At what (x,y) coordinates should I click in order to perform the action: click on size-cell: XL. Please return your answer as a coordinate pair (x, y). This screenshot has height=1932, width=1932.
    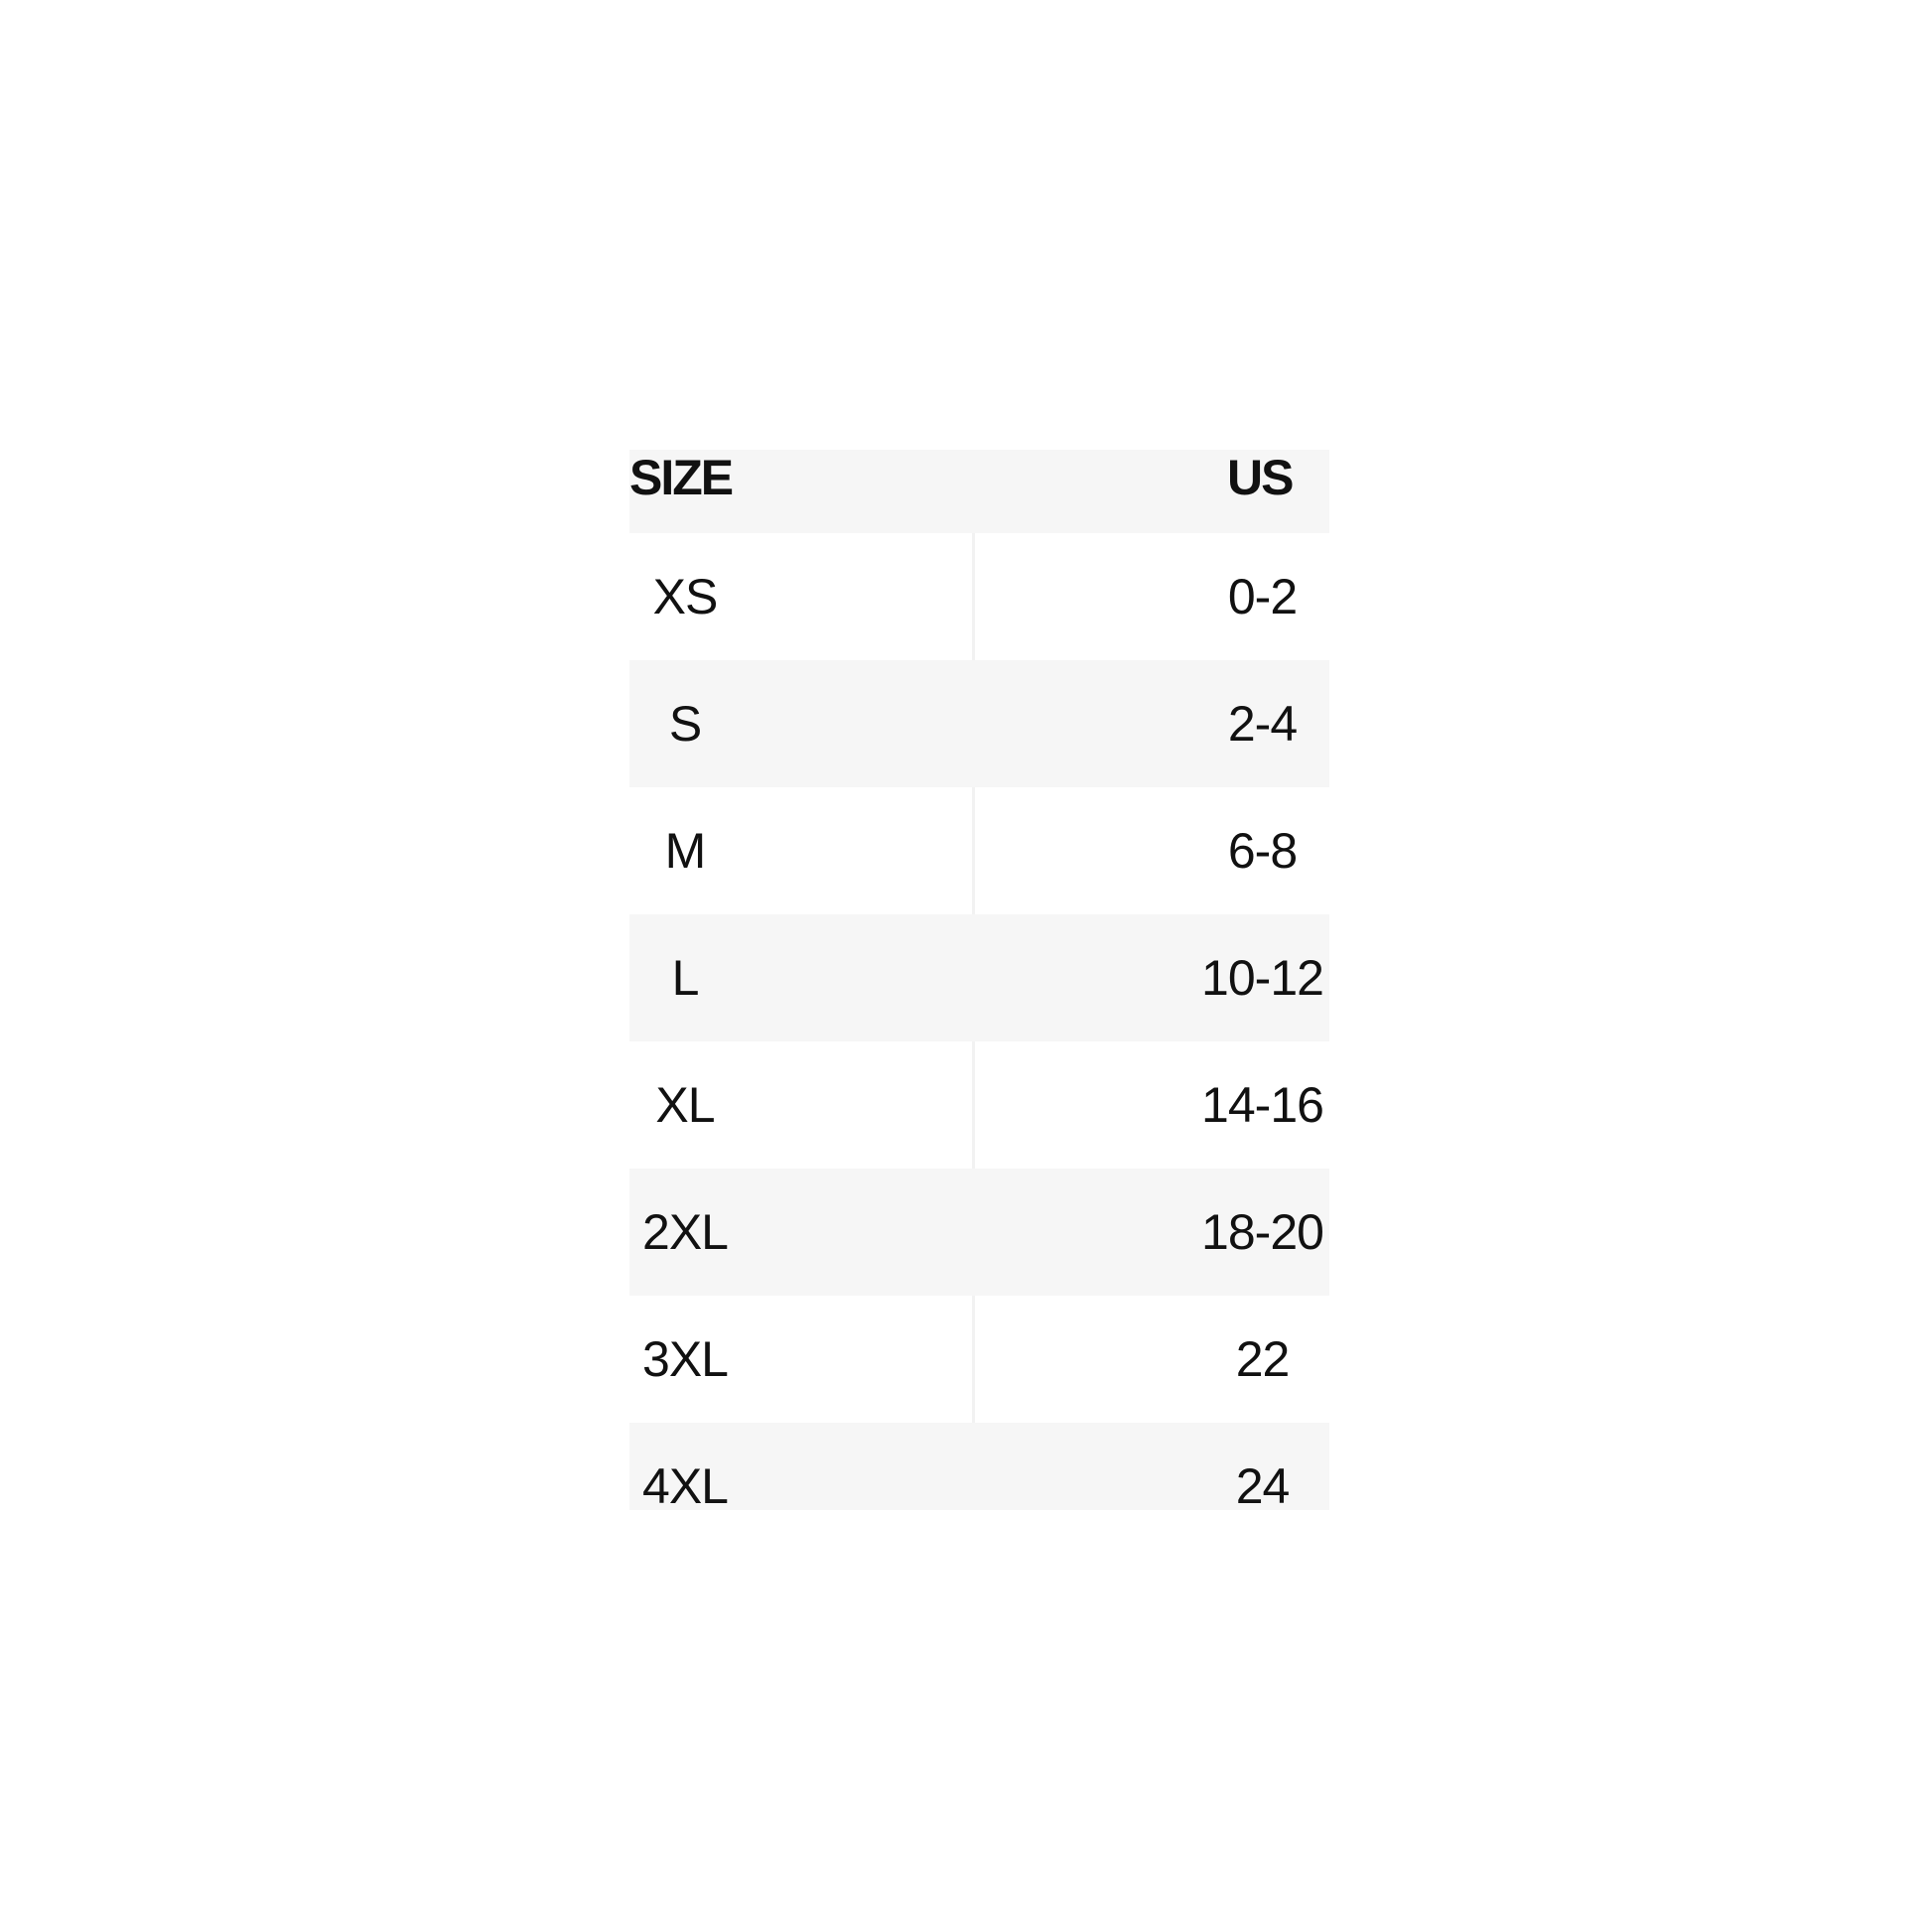
    Looking at the image, I should click on (685, 1105).